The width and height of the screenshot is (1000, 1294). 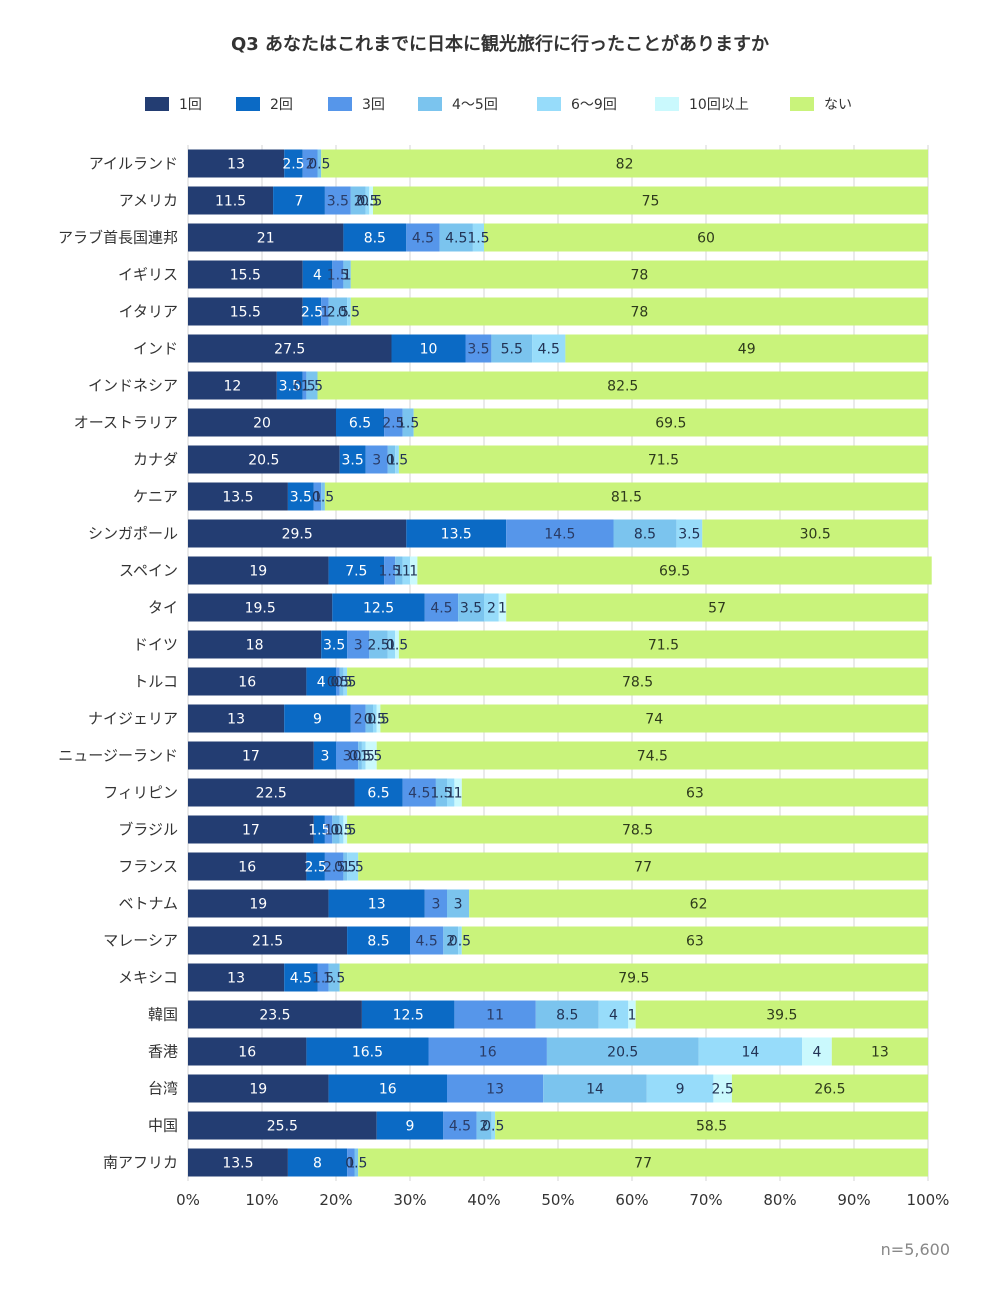 What do you see at coordinates (271, 794) in the screenshot?
I see `data-label: 22.5` at bounding box center [271, 794].